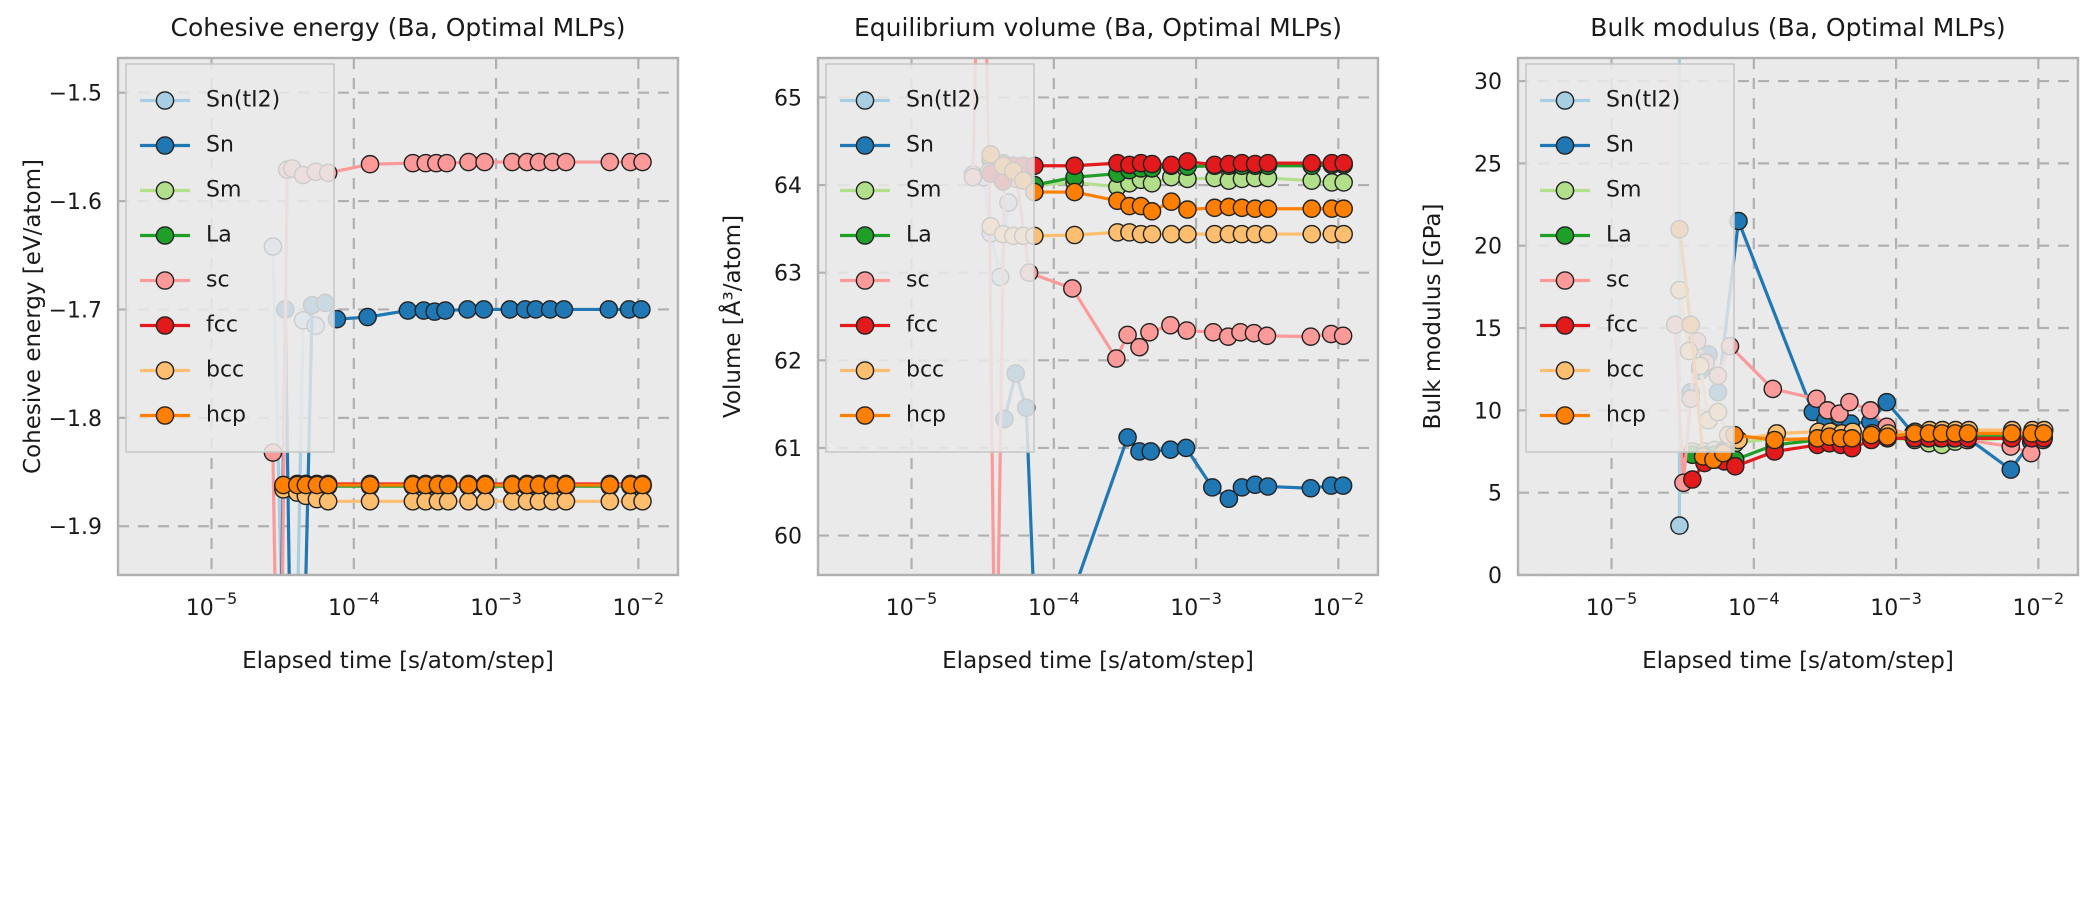 The image size is (2100, 900). I want to click on y-axis-ticks: 30 25 20 15 10 5 0, so click(1488, 329).